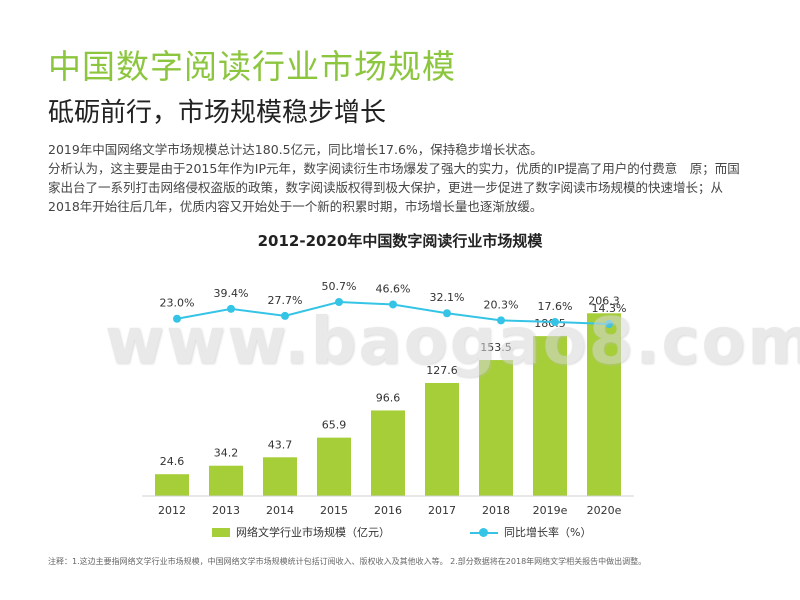 This screenshot has height=600, width=800. What do you see at coordinates (550, 510) in the screenshot?
I see `x-tick-label: 2019e` at bounding box center [550, 510].